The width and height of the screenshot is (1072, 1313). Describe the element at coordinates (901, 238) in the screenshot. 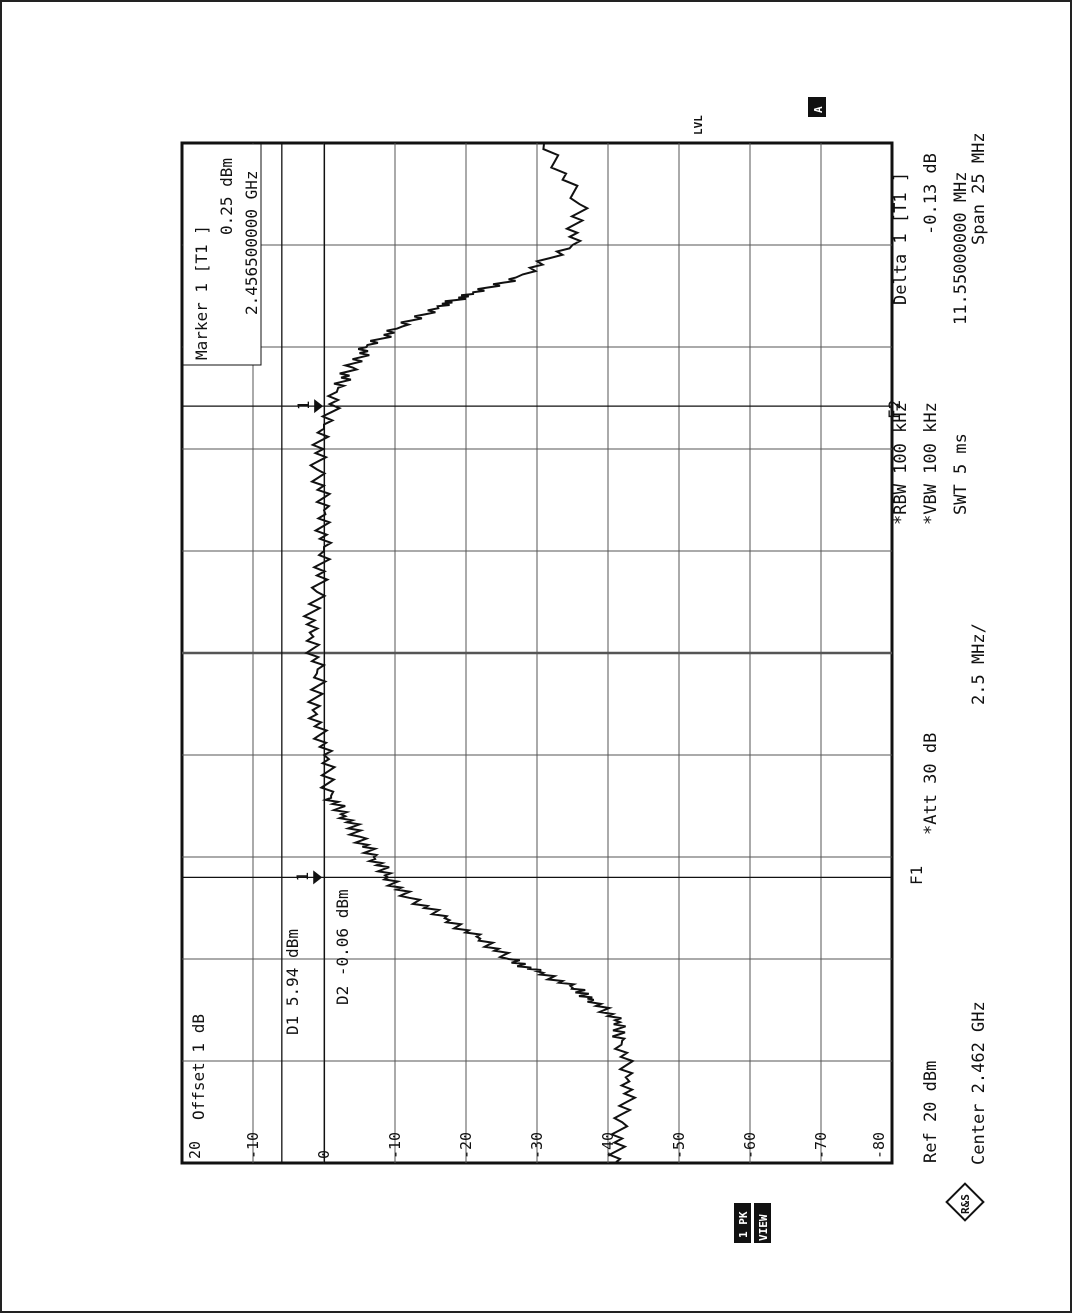

I see `delta-title: Delta 1 [T1 ]` at that location.